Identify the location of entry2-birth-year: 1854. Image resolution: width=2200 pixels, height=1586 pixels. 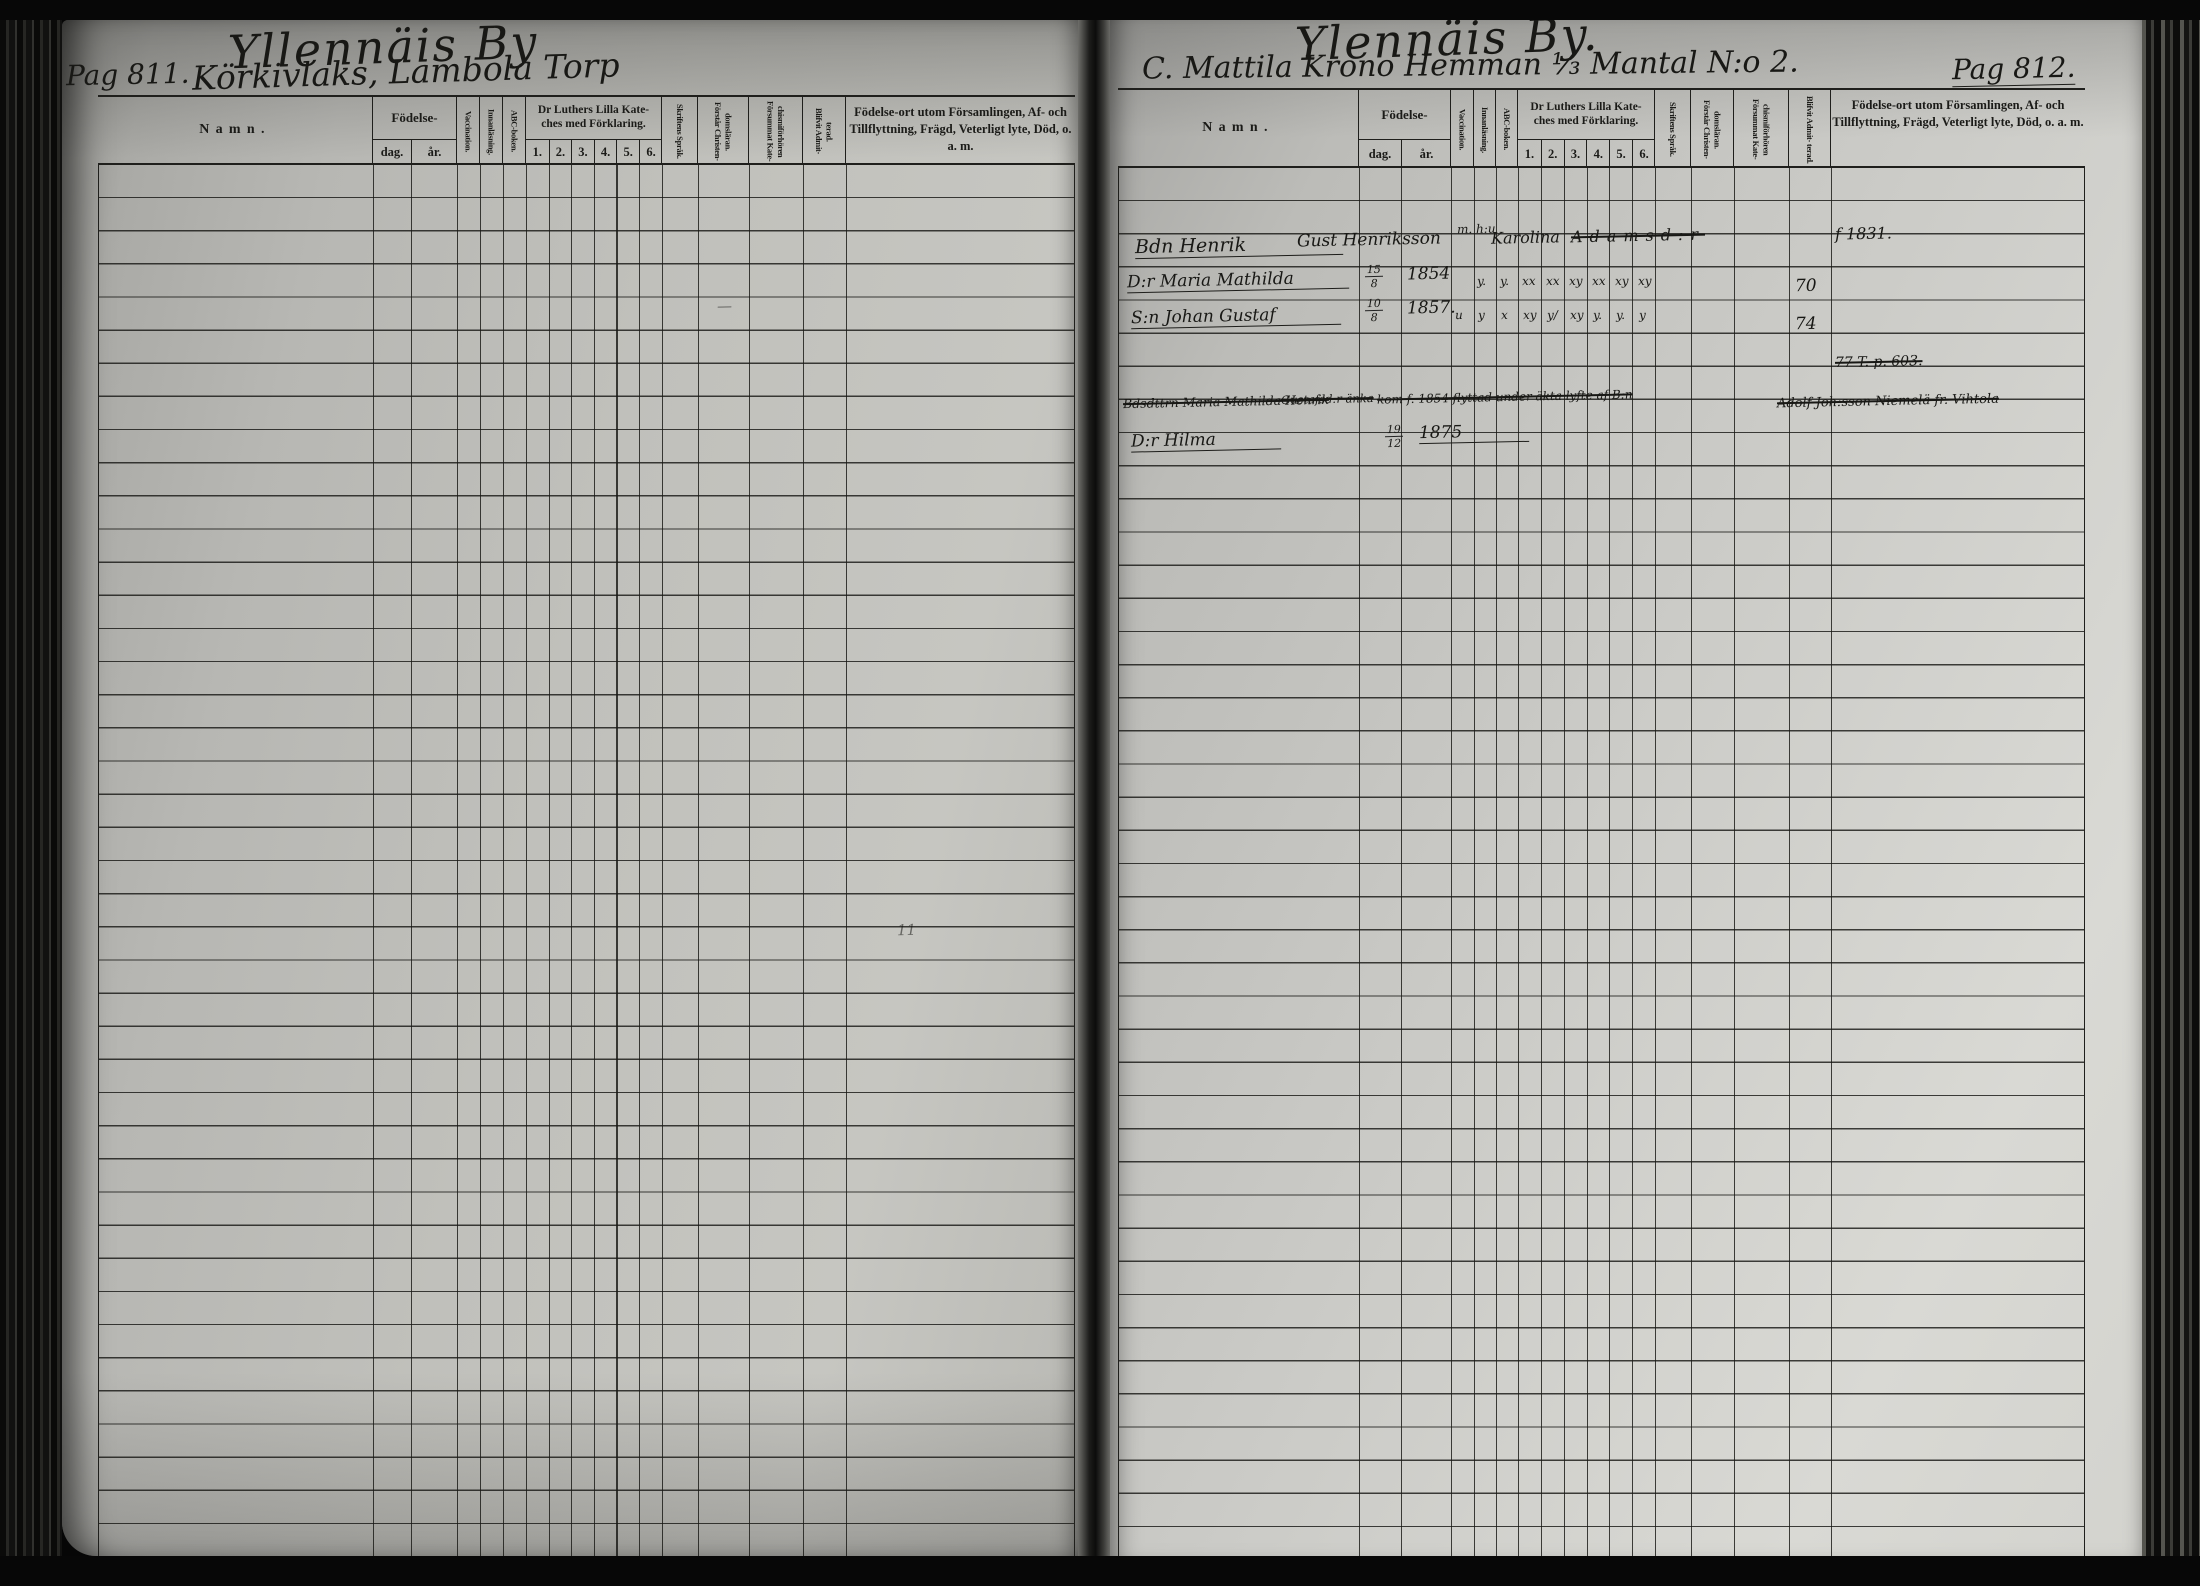
(1428, 274).